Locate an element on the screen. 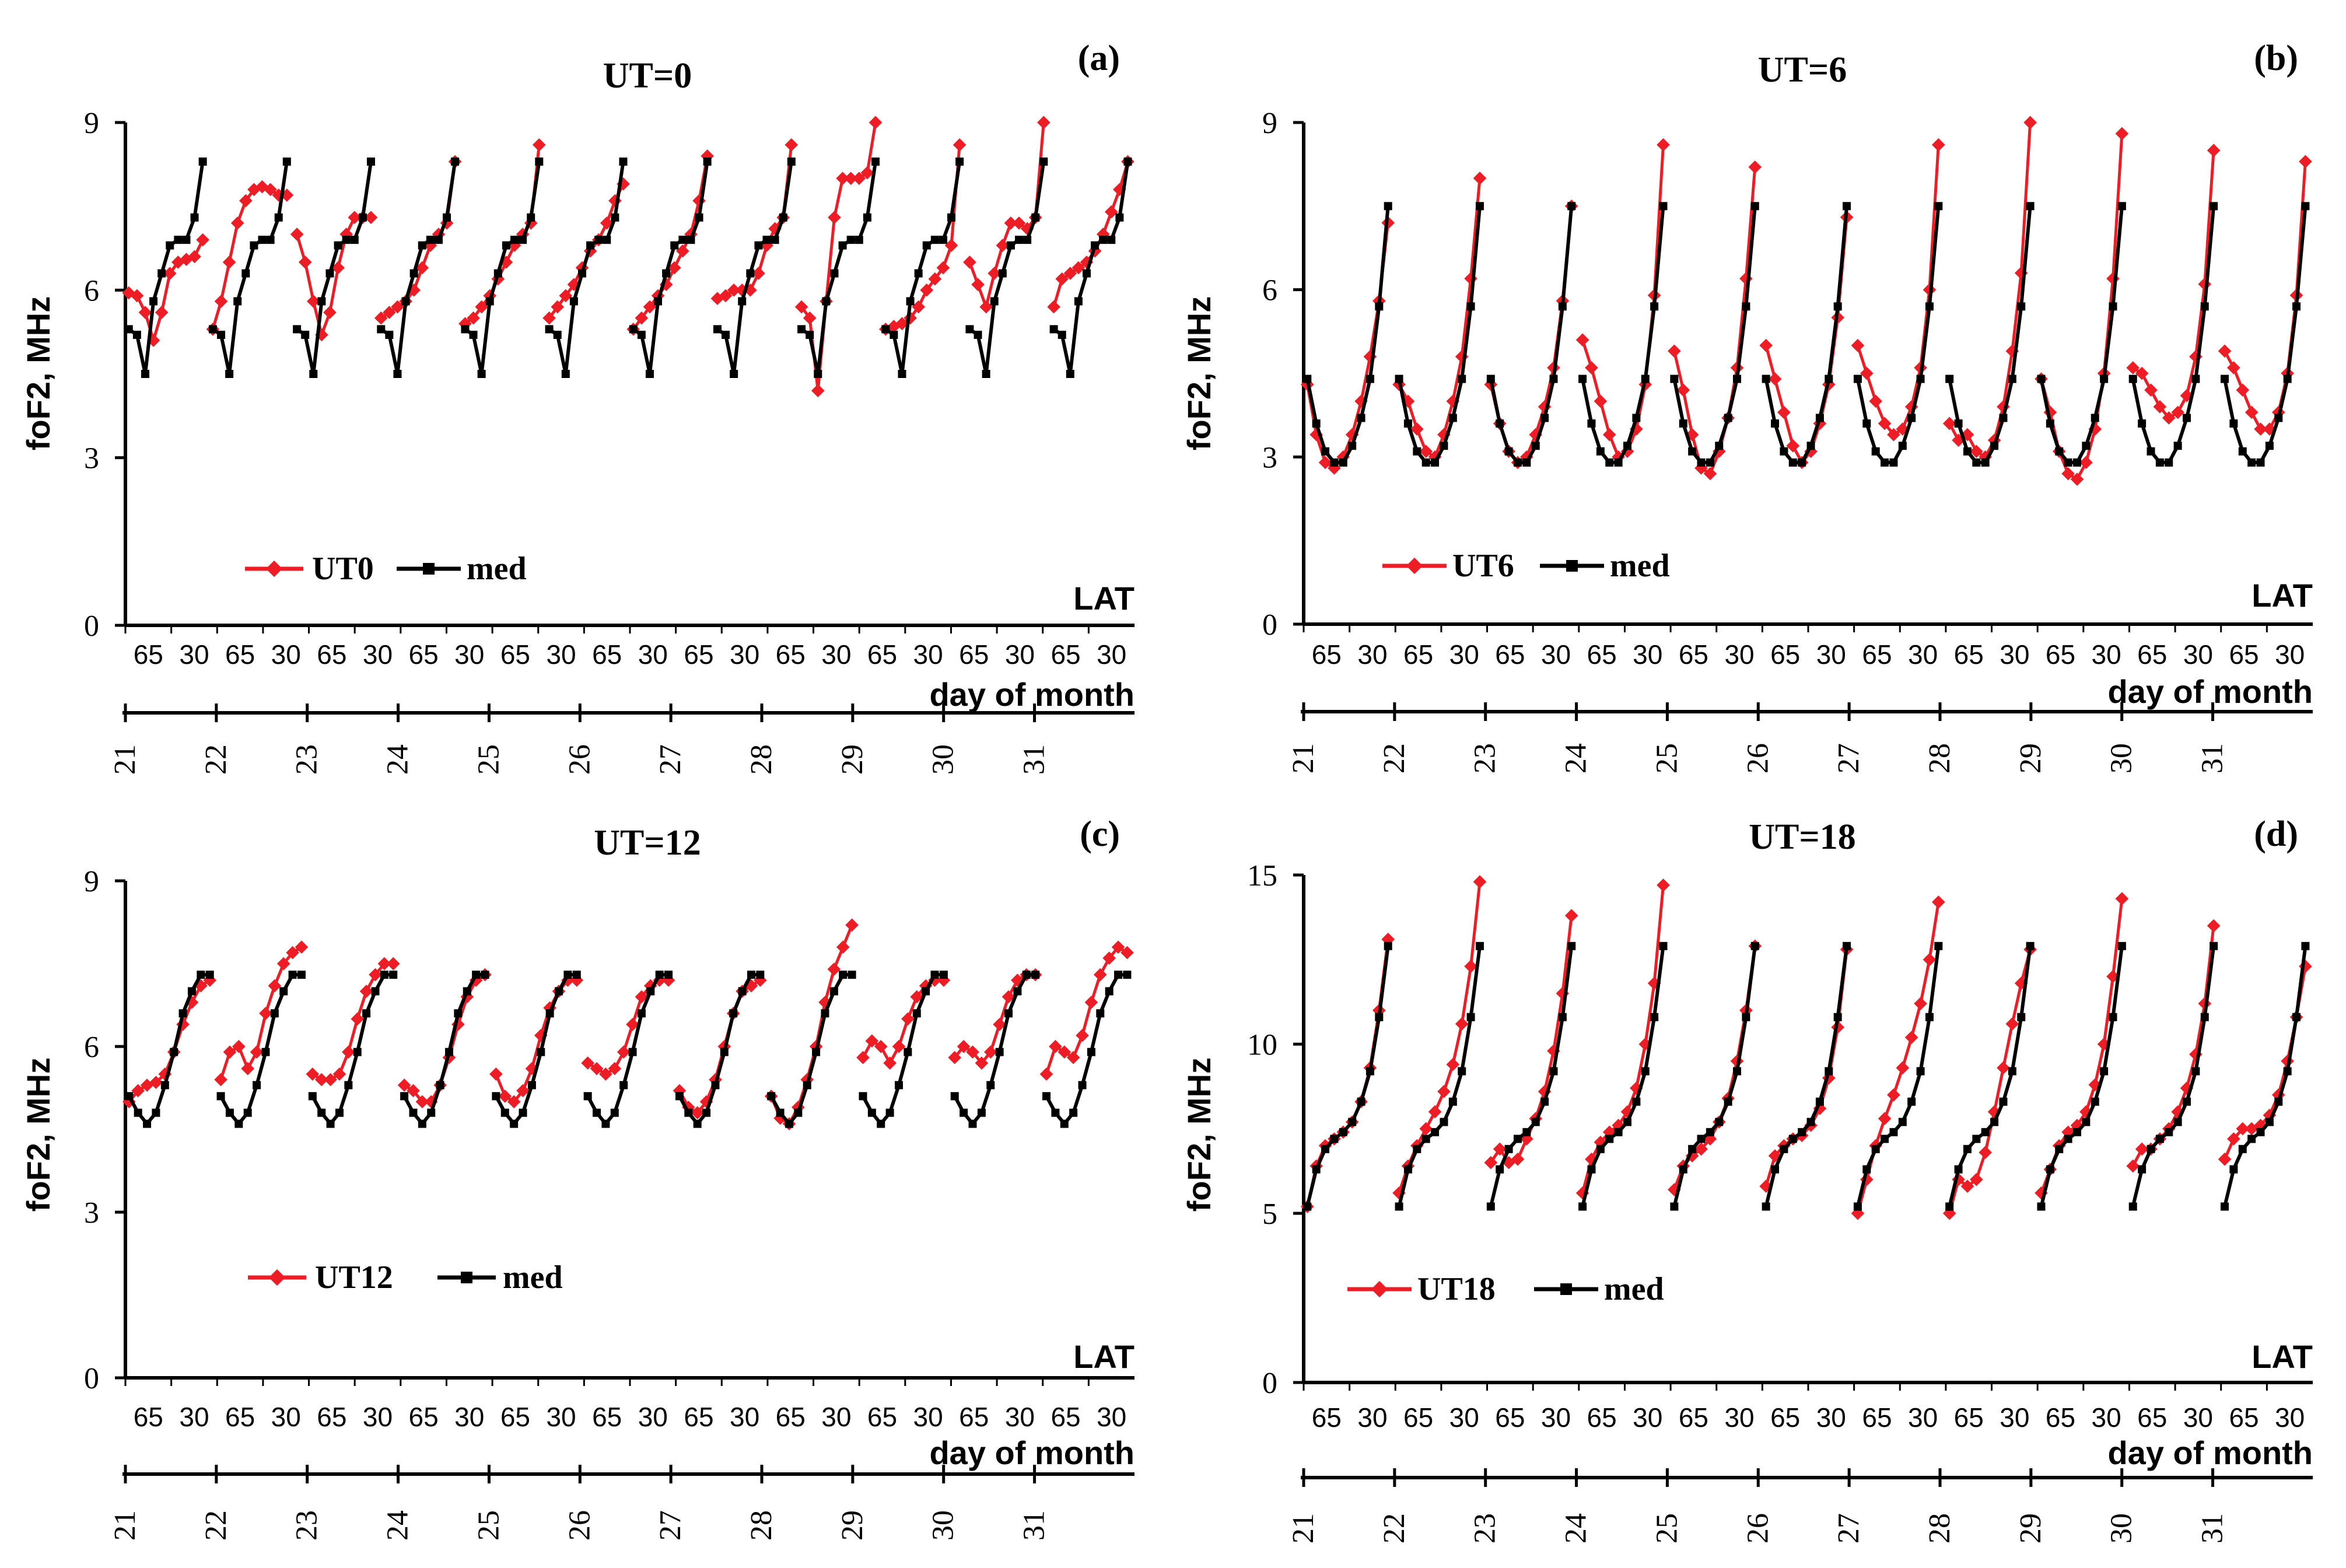 This screenshot has width=2346, height=1568. panel-c-letter: (c) is located at coordinates (1100, 834).